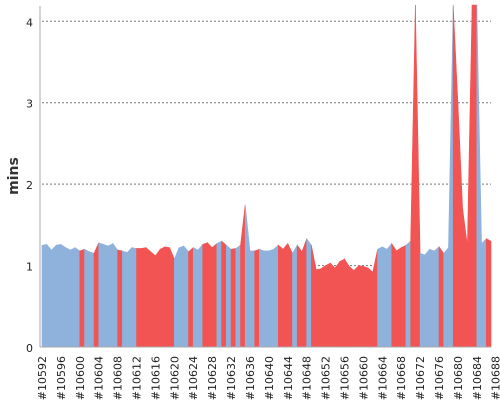 The width and height of the screenshot is (500, 400). I want to click on x-tick-label: #10652, so click(326, 378).